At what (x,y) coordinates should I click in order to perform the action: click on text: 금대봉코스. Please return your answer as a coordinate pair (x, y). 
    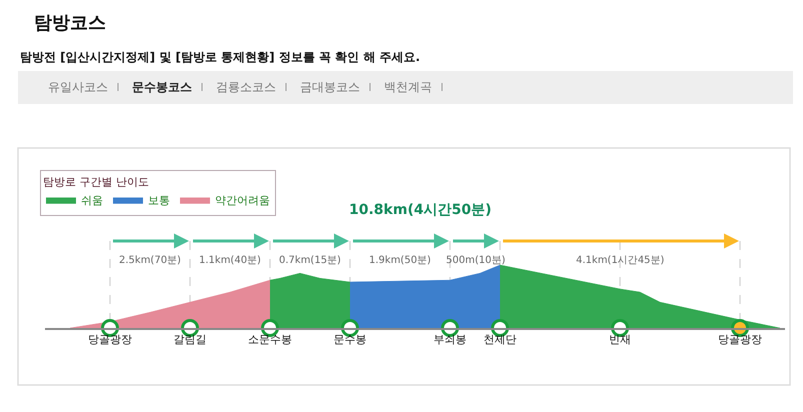
    Looking at the image, I should click on (330, 87).